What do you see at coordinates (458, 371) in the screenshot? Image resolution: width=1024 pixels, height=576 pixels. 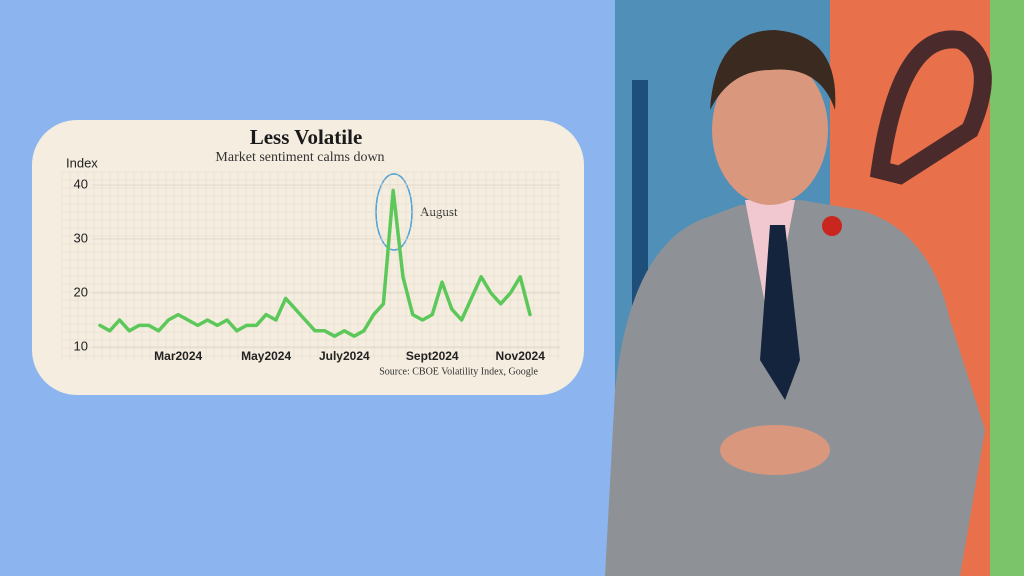 I see `source: Source: CBOE Volatility Index, Google` at bounding box center [458, 371].